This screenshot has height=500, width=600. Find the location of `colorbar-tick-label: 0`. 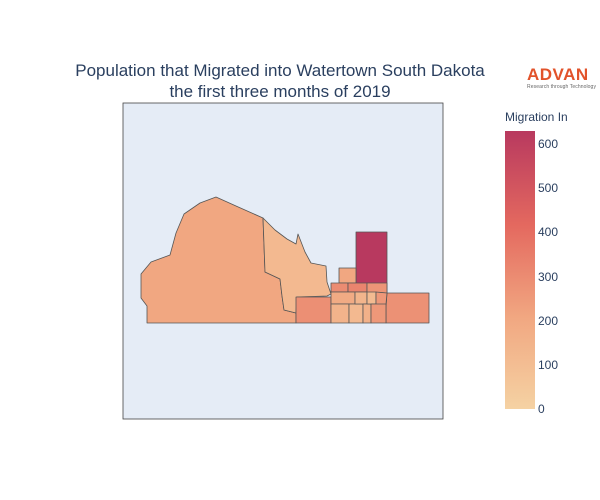

colorbar-tick-label: 0 is located at coordinates (541, 409).